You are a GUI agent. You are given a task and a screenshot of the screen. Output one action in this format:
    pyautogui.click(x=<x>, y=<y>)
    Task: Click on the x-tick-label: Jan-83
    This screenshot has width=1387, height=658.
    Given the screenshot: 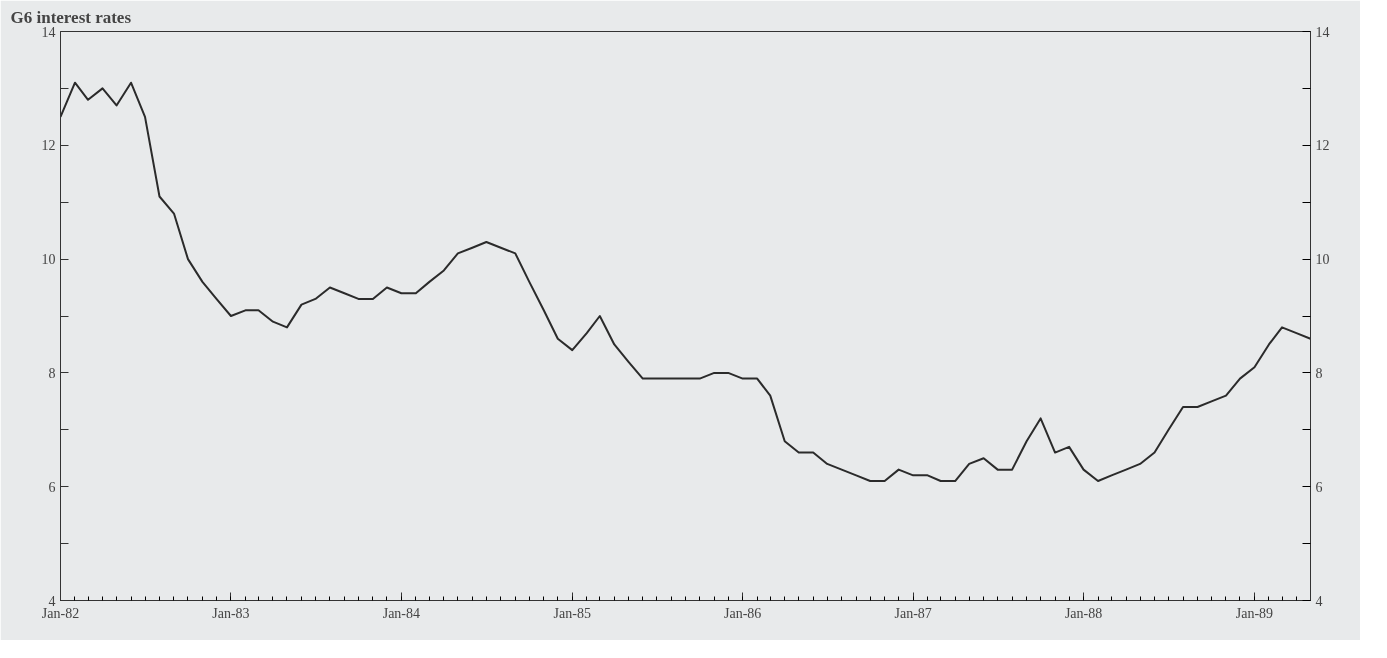 What is the action you would take?
    pyautogui.click(x=231, y=613)
    